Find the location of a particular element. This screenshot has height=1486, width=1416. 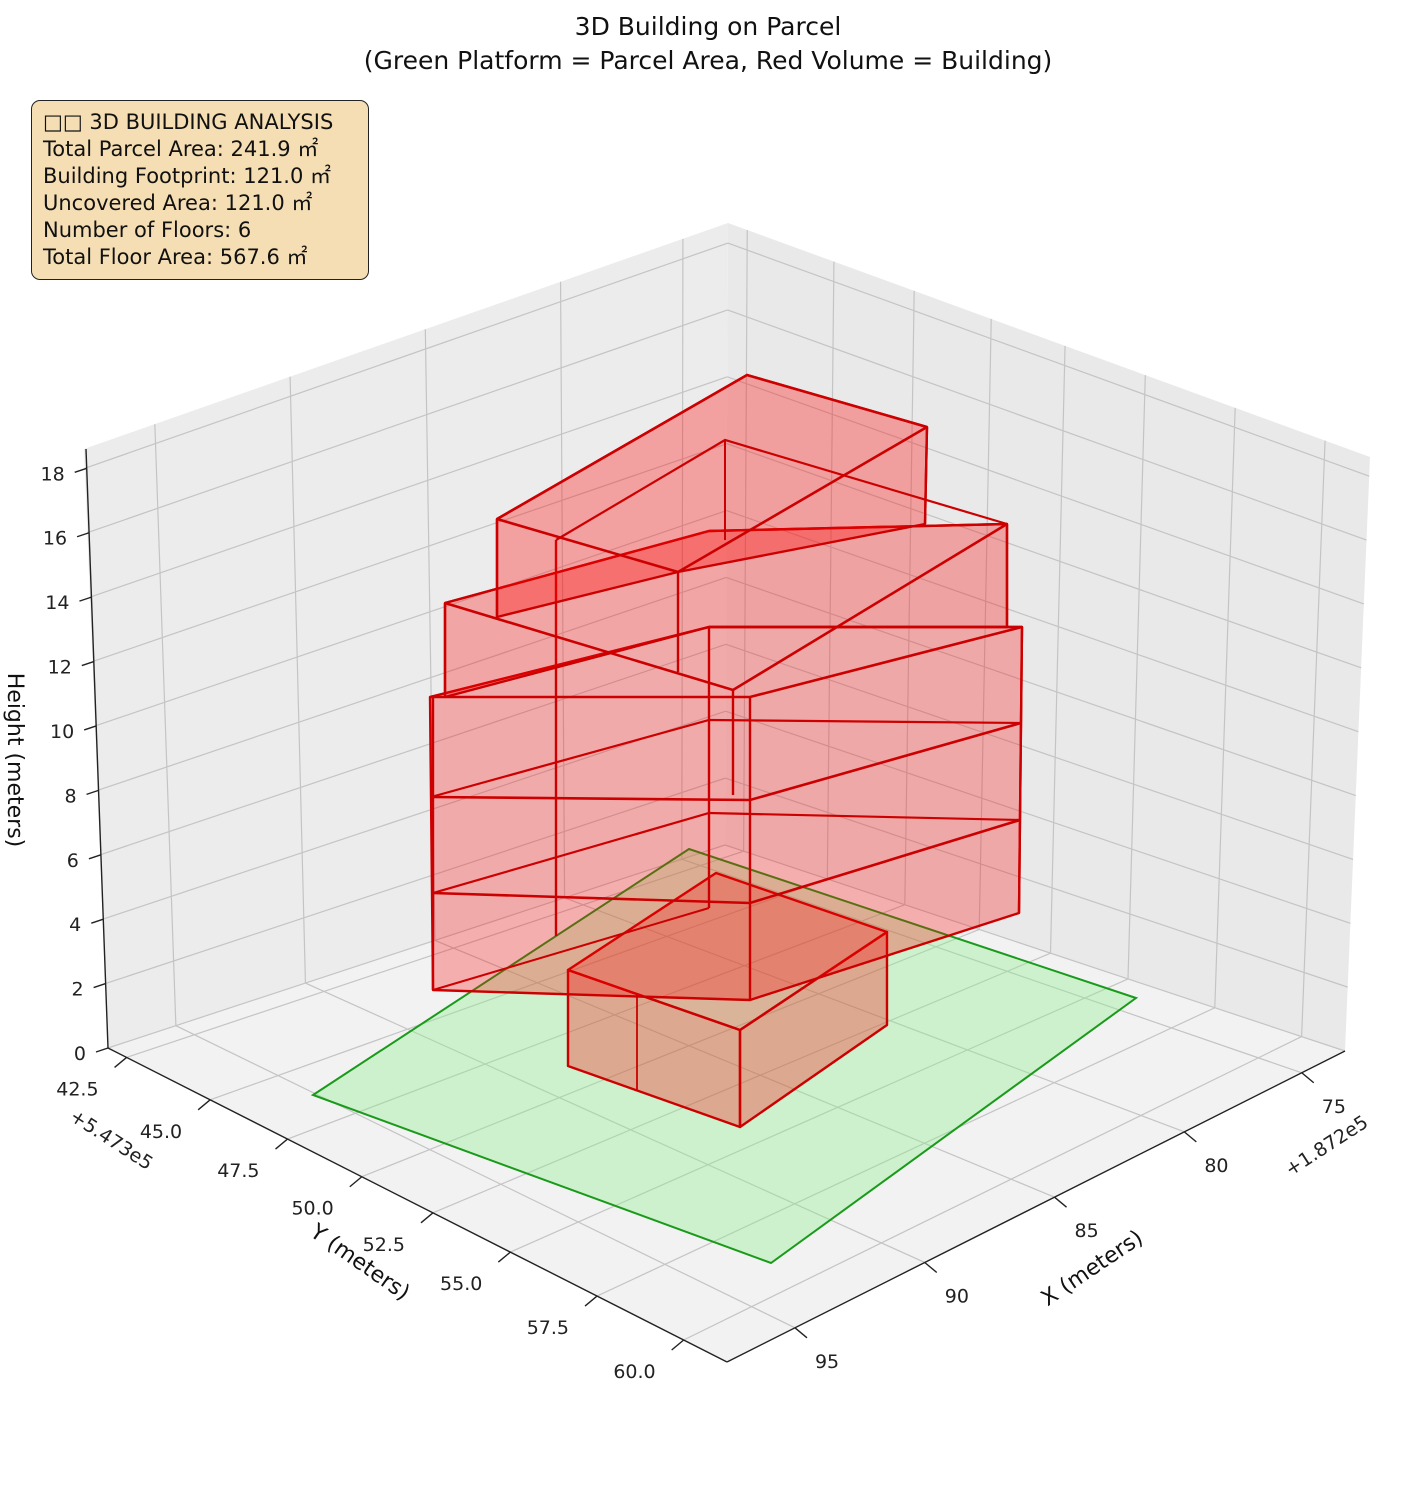

info-building-footprint: Building Footprint: 121.0 ㎡ is located at coordinates (187, 176).